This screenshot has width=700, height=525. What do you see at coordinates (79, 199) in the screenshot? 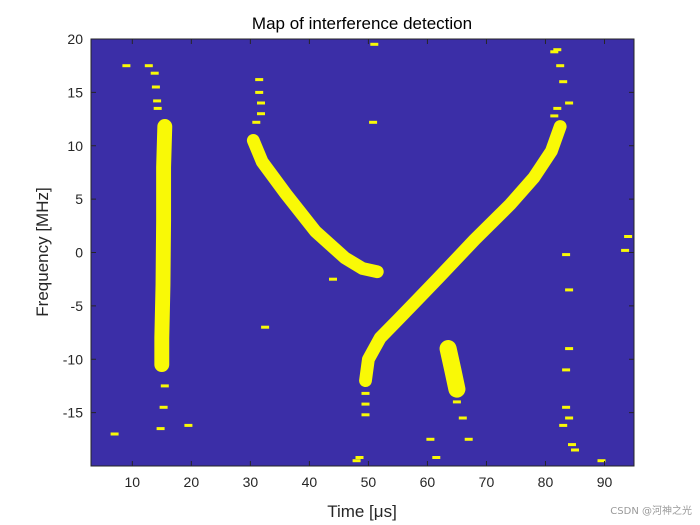
I see `y-tick-label: 5` at bounding box center [79, 199].